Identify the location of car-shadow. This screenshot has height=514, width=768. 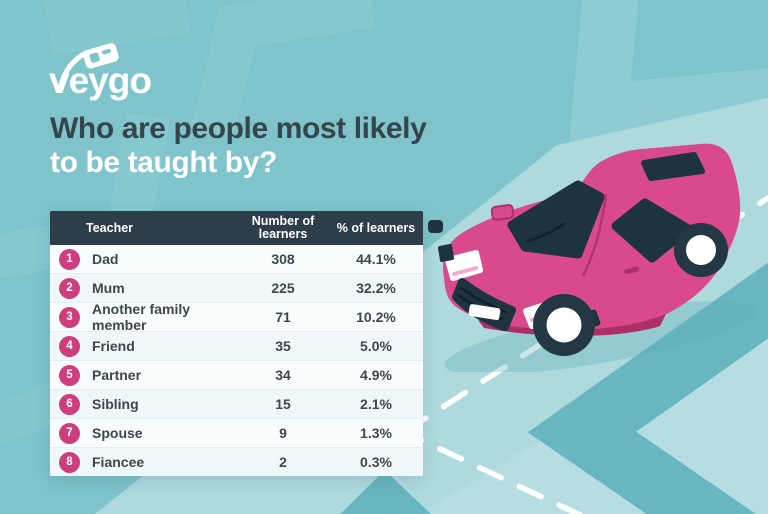
(600, 336).